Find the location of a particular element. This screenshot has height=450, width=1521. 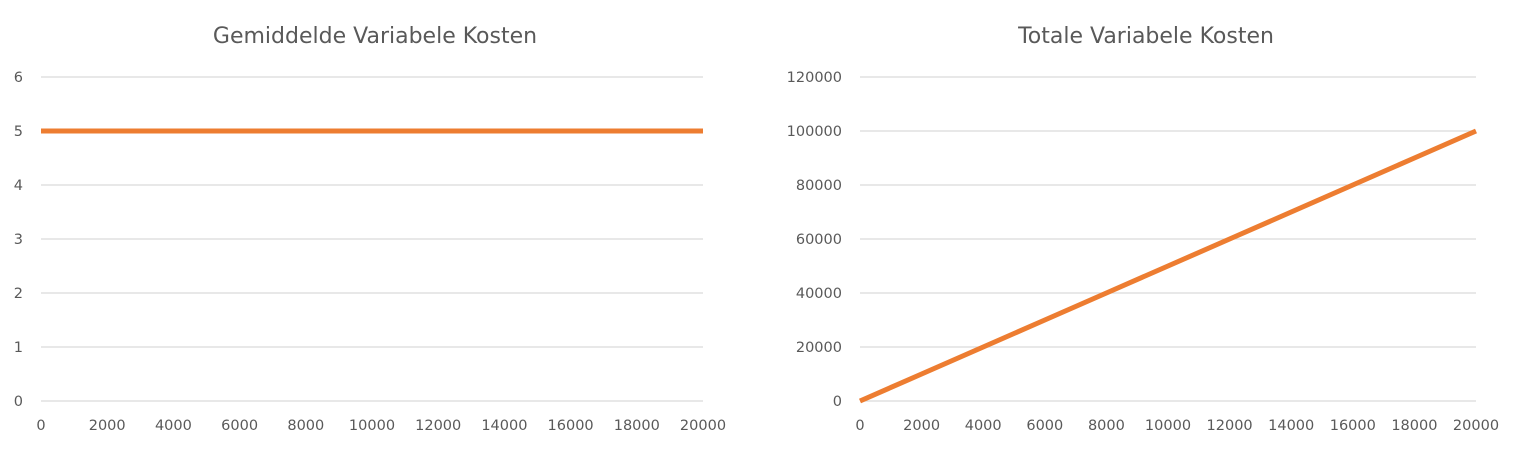

y-tick-label: 4 is located at coordinates (18, 186).